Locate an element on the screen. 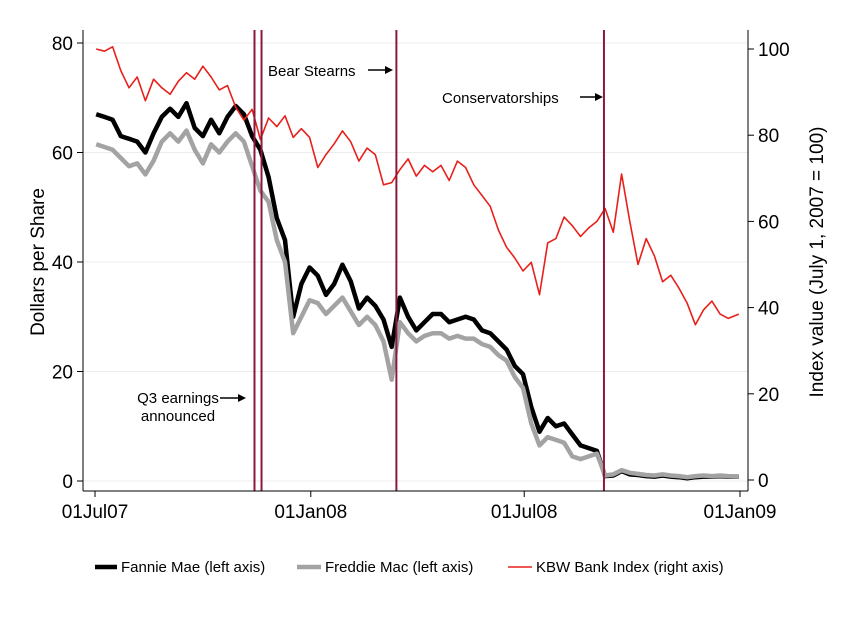  legend-label-fannie-mae: Fannie Mae (left axis) is located at coordinates (193, 567).